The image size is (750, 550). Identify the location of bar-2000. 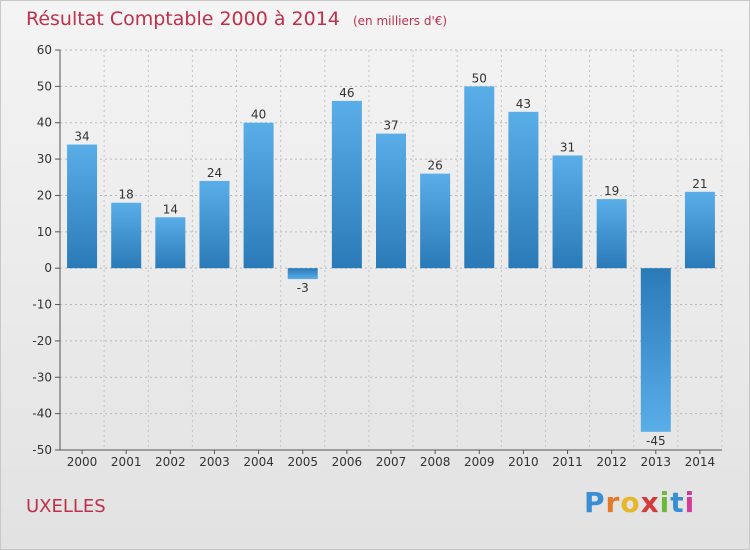
(82, 206).